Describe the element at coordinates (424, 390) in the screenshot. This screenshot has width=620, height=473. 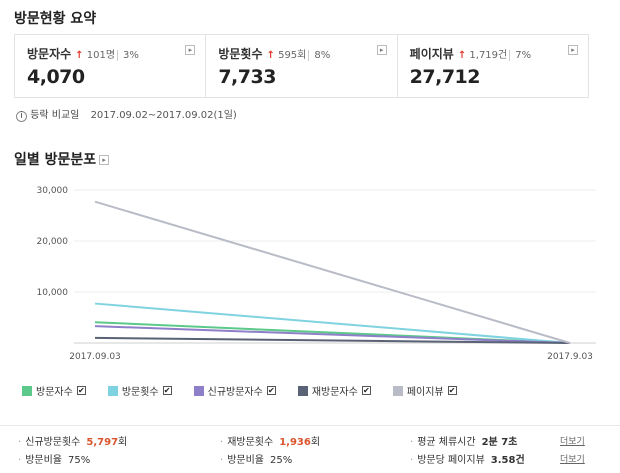
I see `legend-item: 페이지뷰 ✔` at that location.